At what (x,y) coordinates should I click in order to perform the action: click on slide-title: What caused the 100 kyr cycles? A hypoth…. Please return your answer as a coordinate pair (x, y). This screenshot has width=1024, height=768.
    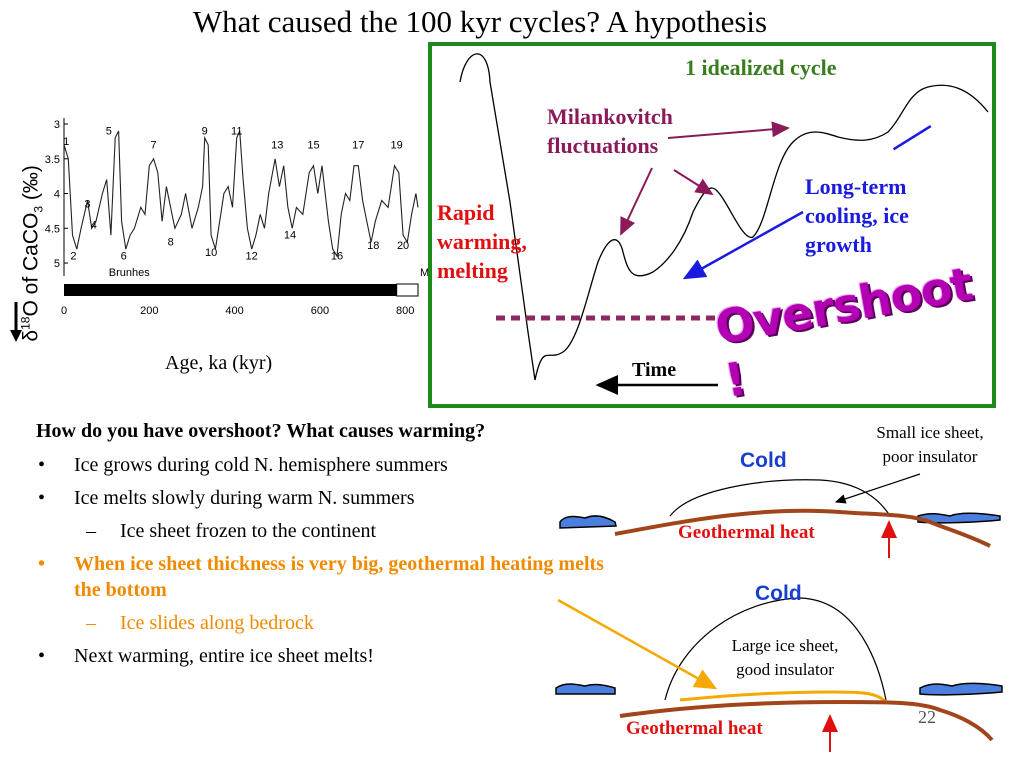
    Looking at the image, I should click on (480, 21).